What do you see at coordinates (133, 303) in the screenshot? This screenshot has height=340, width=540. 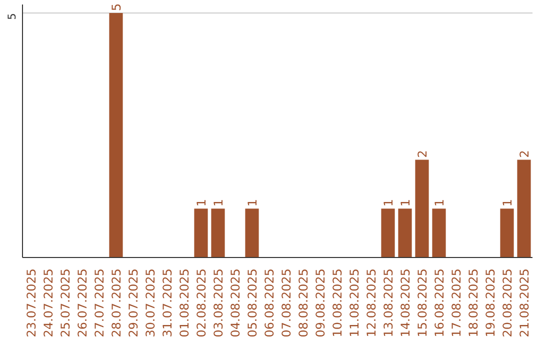 I see `x-tick-label: 29.07.2025` at bounding box center [133, 303].